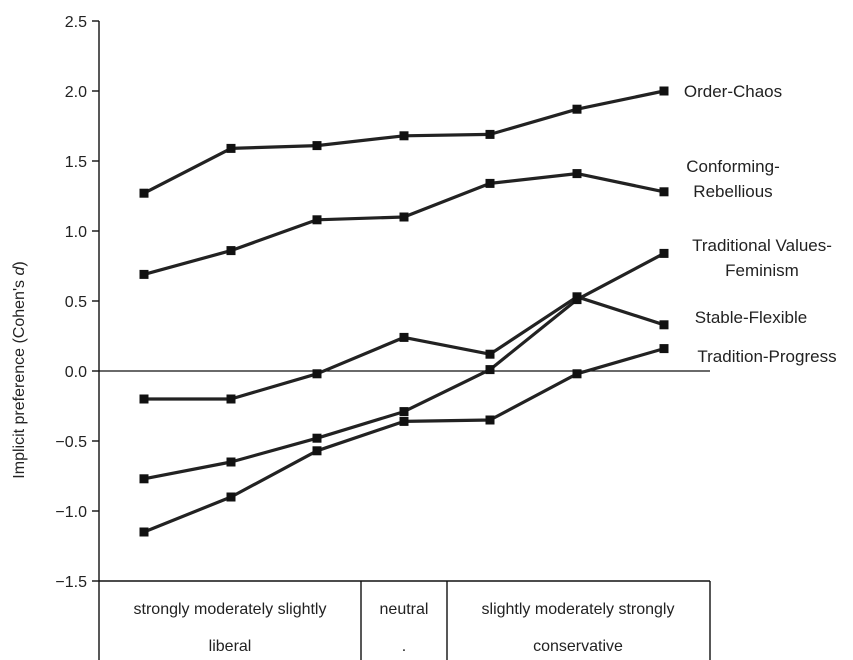 This screenshot has height=660, width=853. What do you see at coordinates (76, 92) in the screenshot?
I see `y-tick-label: 2.0` at bounding box center [76, 92].